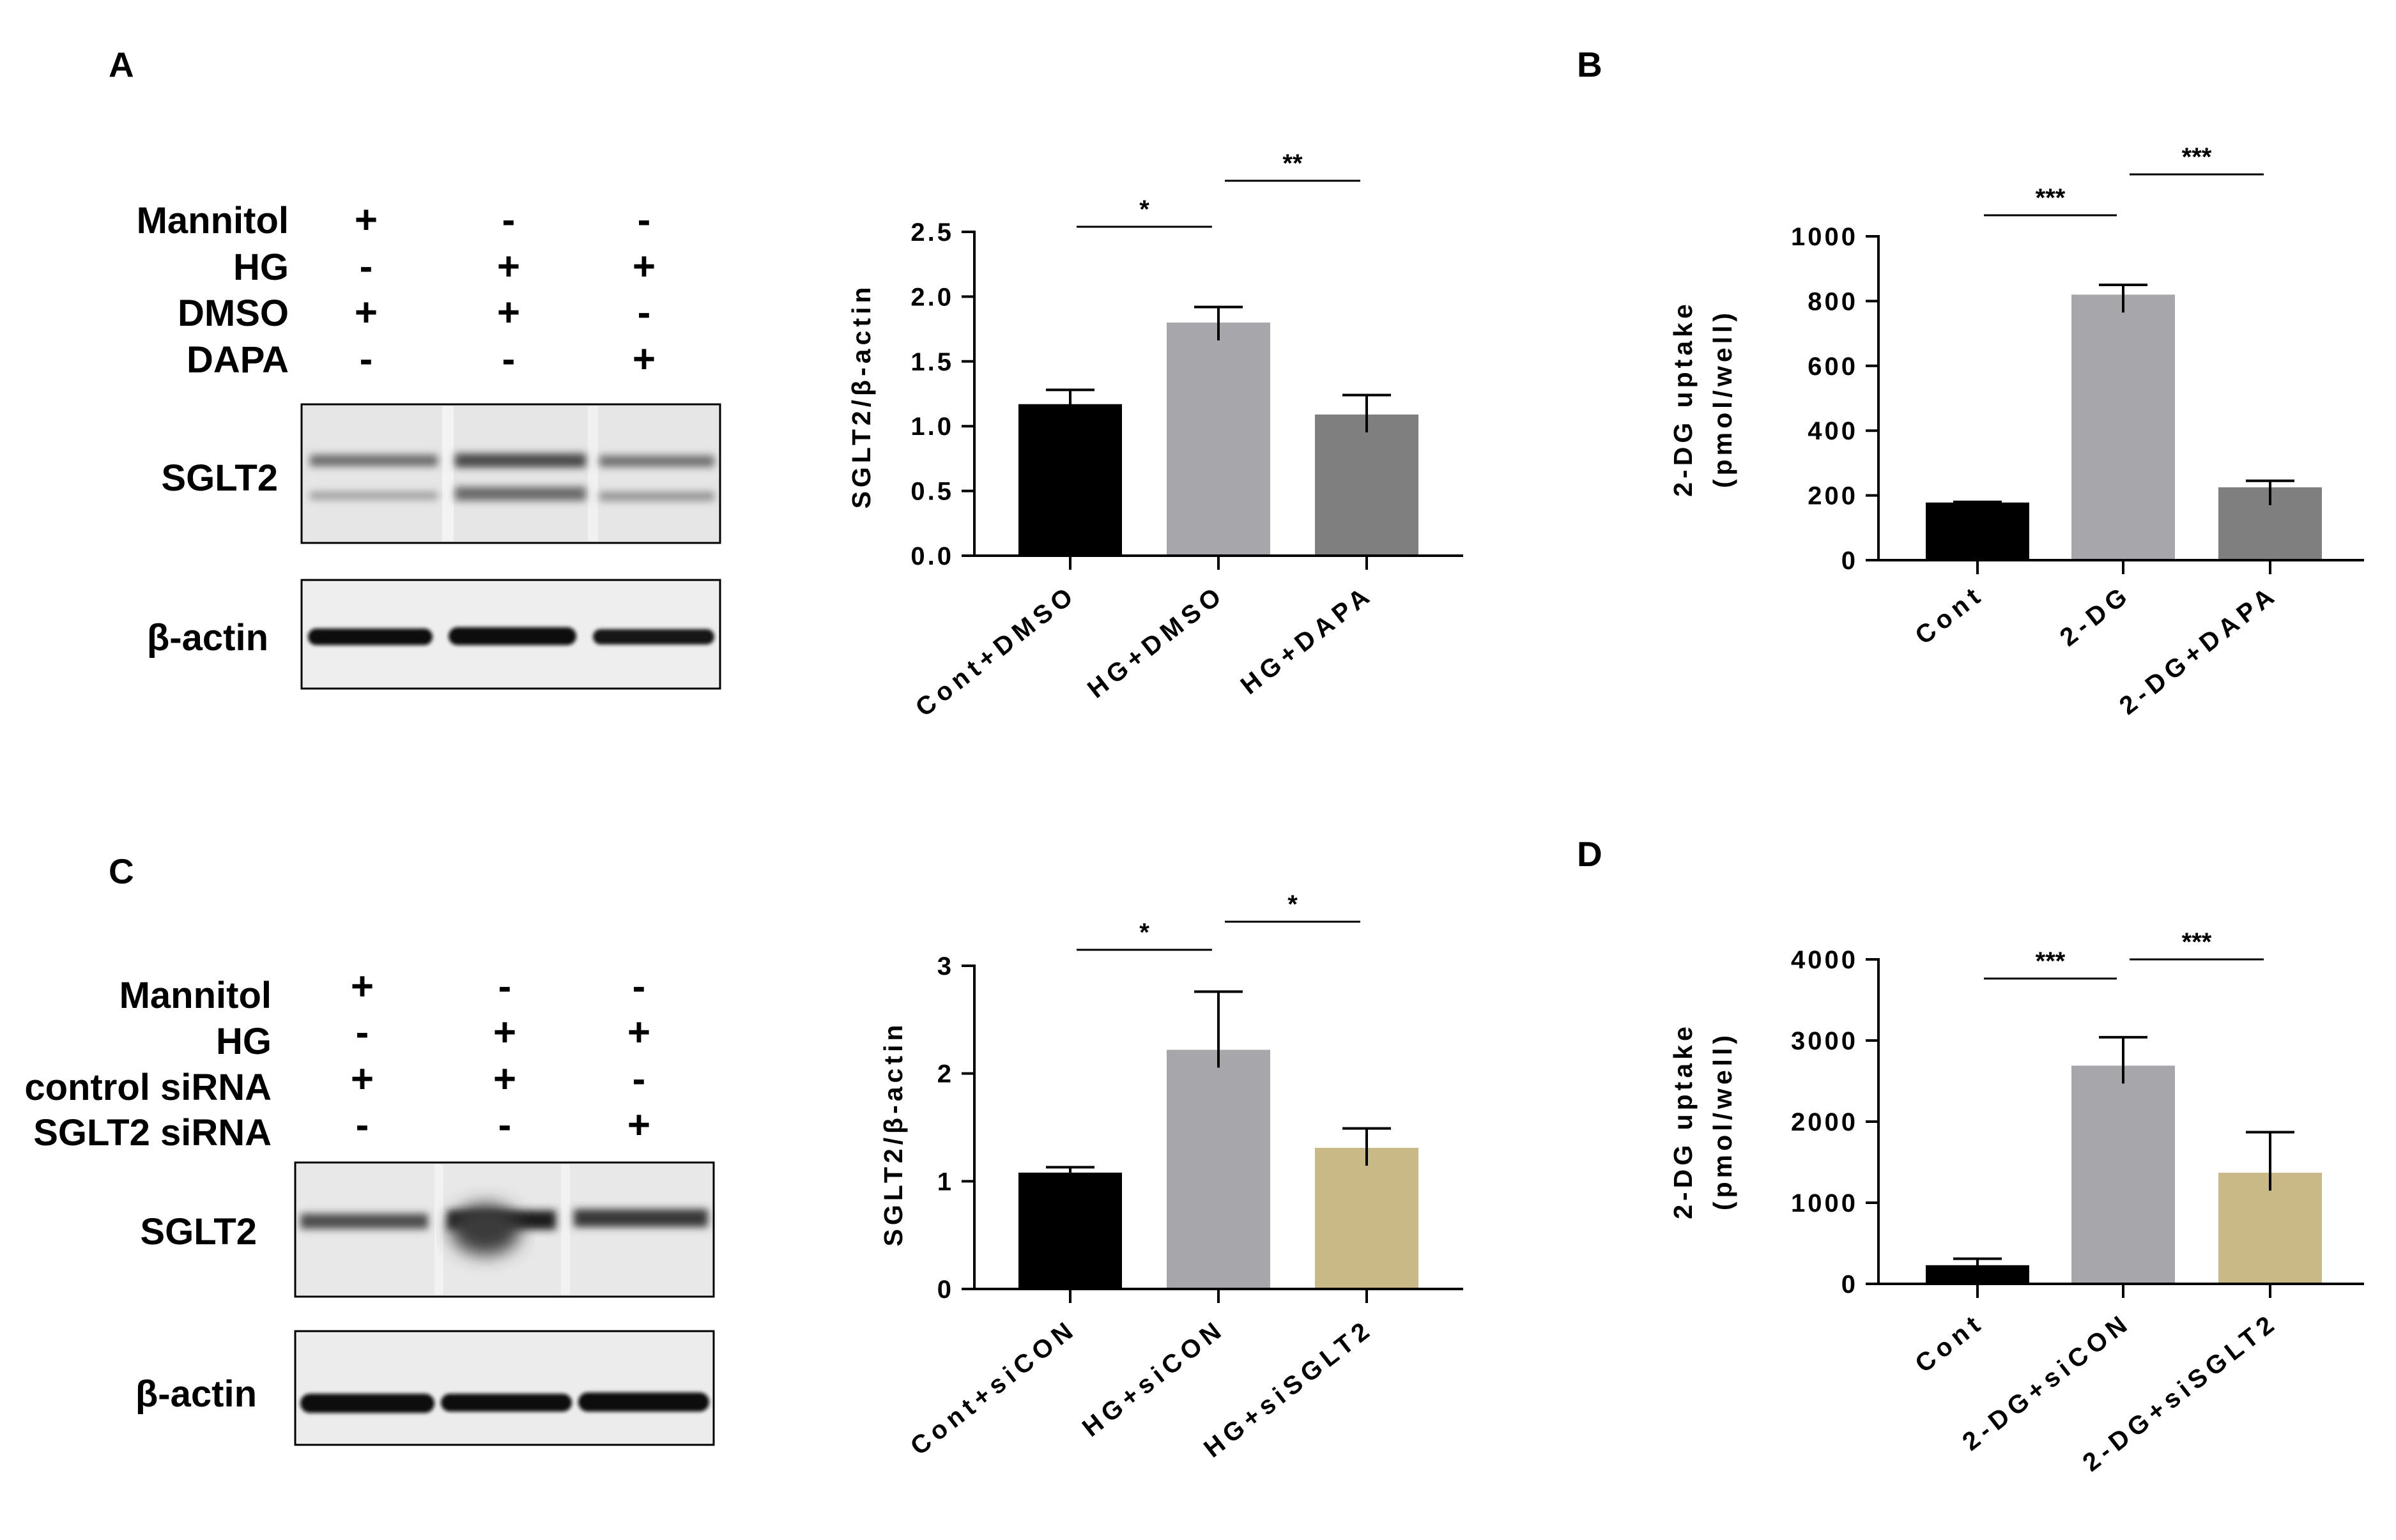  Describe the element at coordinates (932, 492) in the screenshot. I see `y-tick-label: 0.5` at that location.